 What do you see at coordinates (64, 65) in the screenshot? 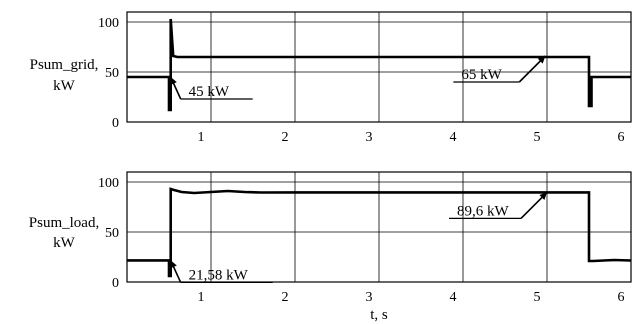
I see `y-axis-label-line-1: Psum_grid,` at bounding box center [64, 65].